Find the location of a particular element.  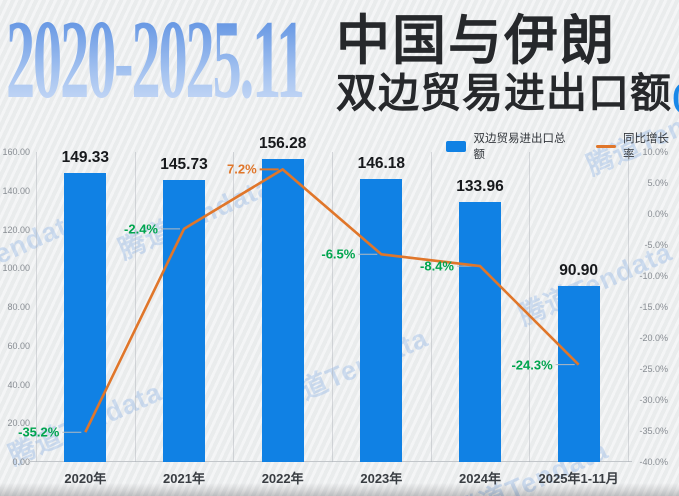

title-main: 中国与伊朗 is located at coordinates (476, 41).